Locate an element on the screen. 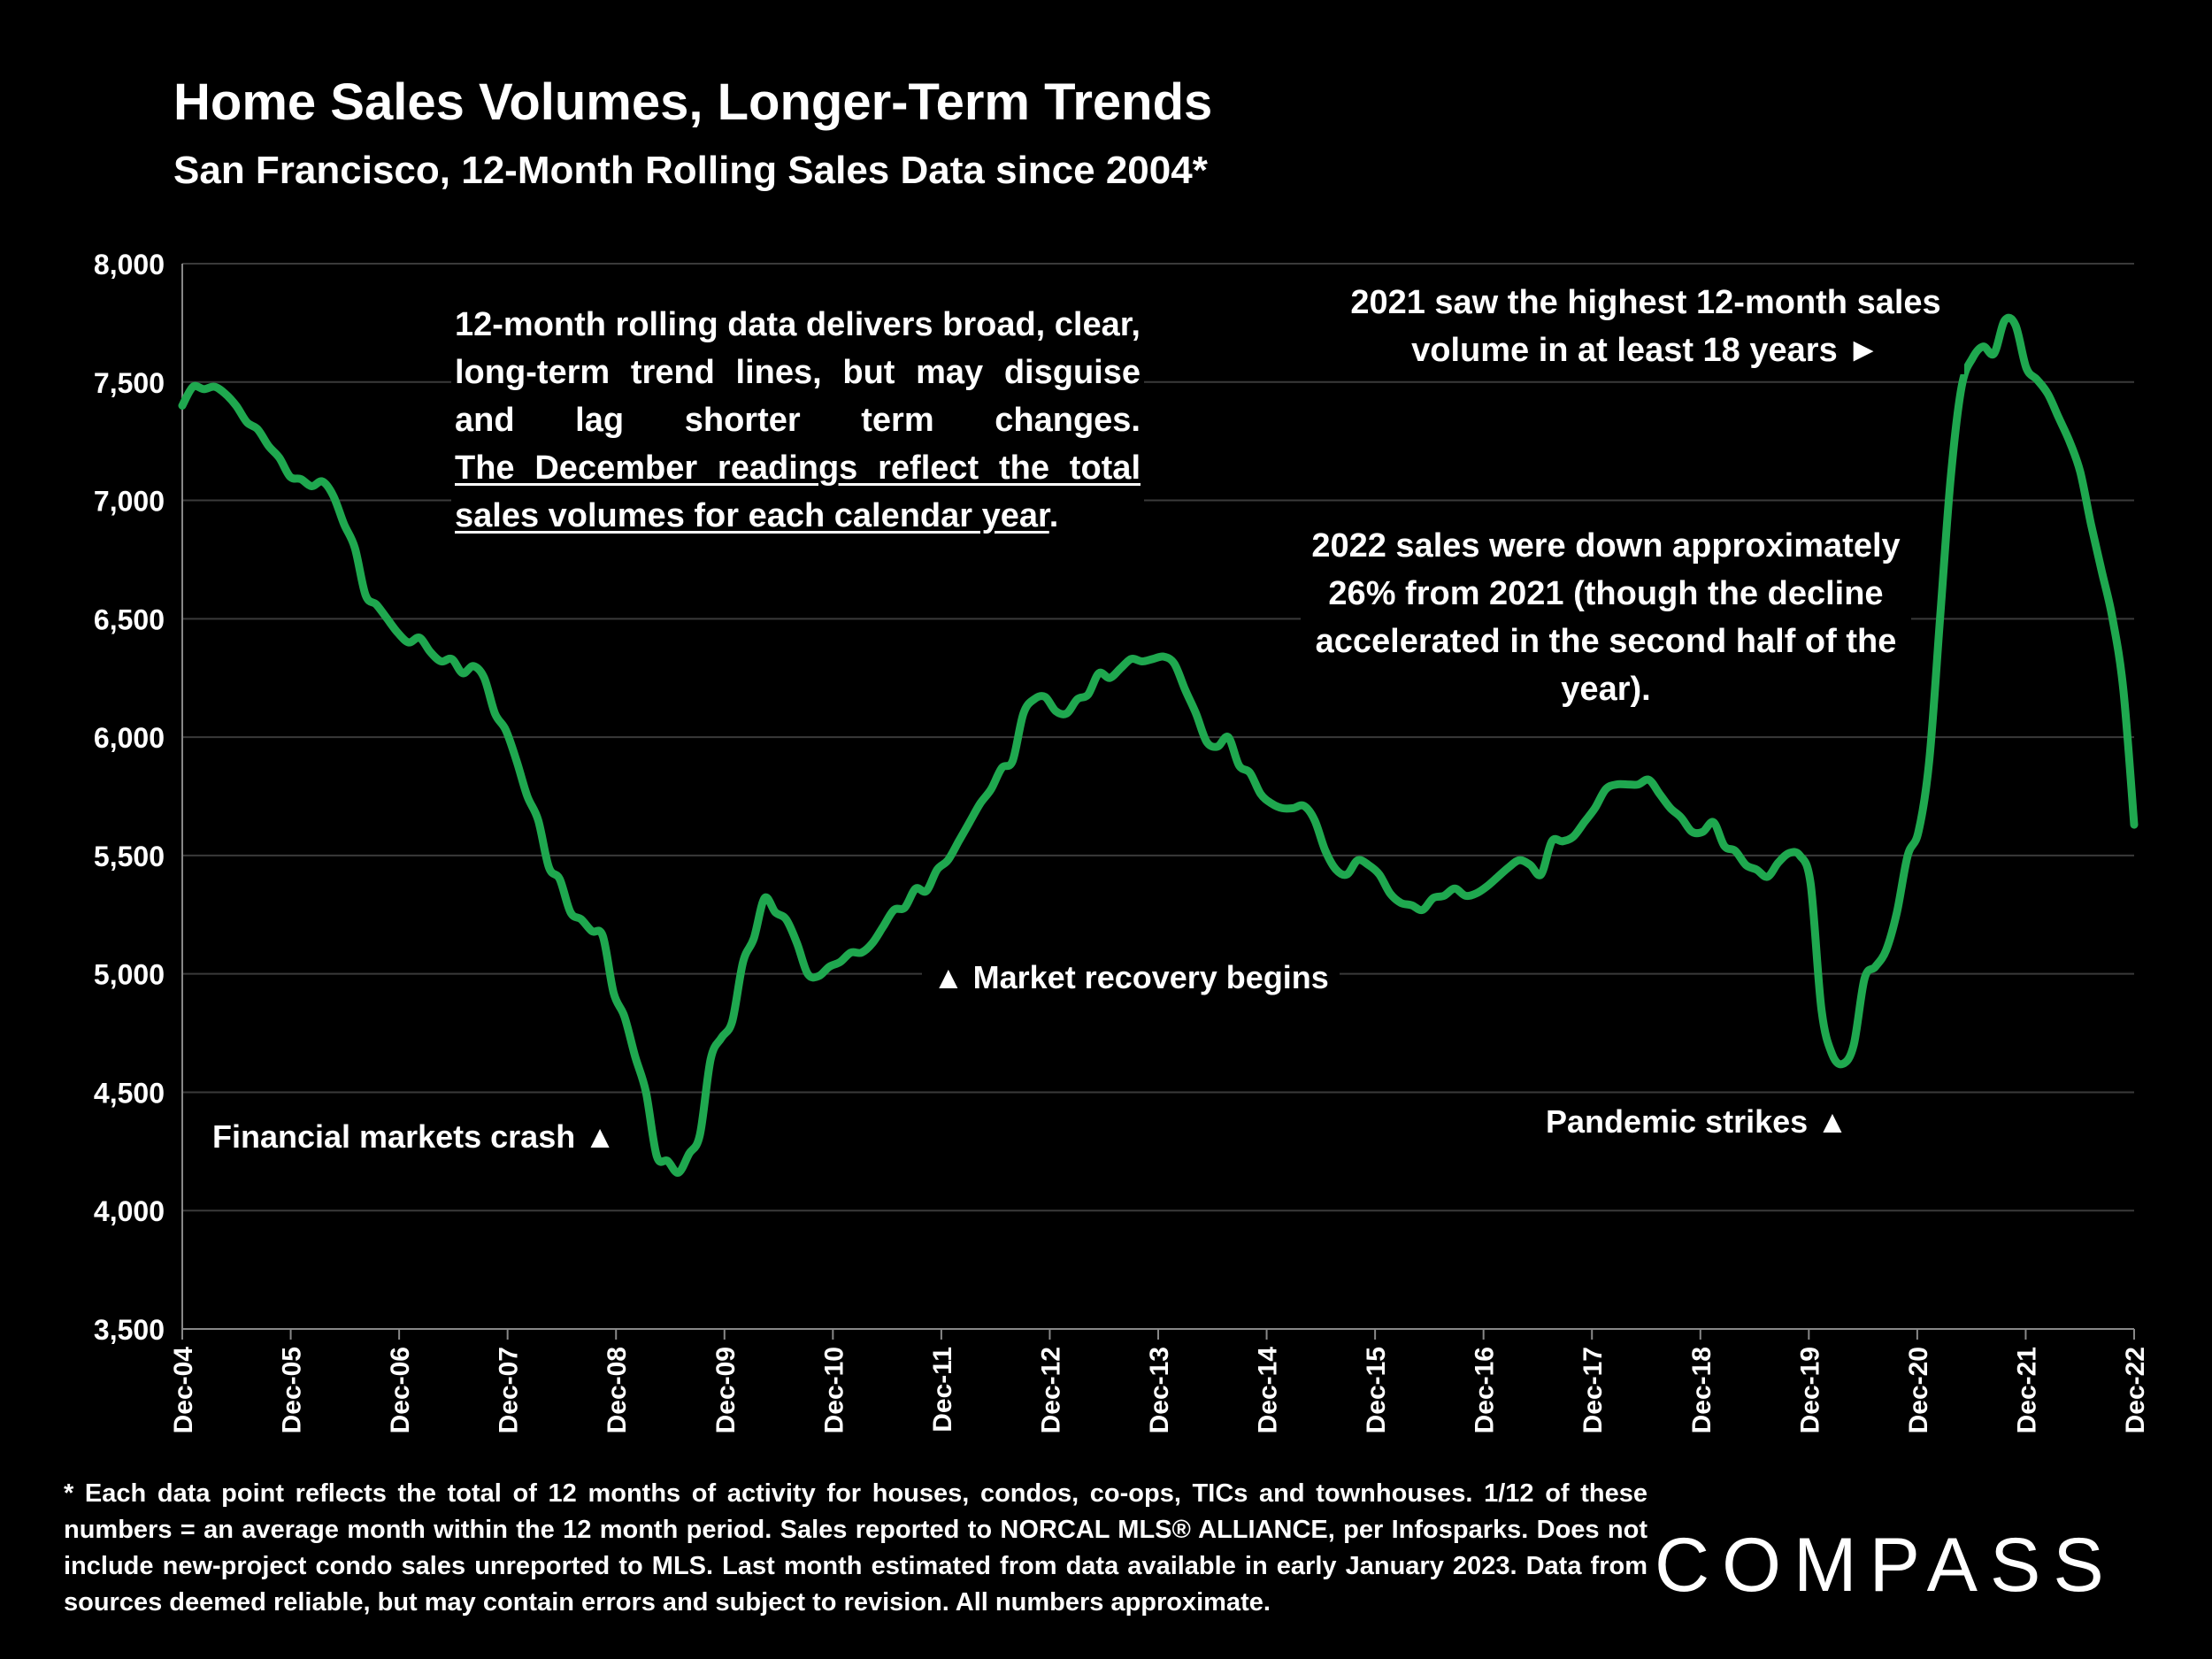  x-tick-label: Dec-11 is located at coordinates (943, 1390).